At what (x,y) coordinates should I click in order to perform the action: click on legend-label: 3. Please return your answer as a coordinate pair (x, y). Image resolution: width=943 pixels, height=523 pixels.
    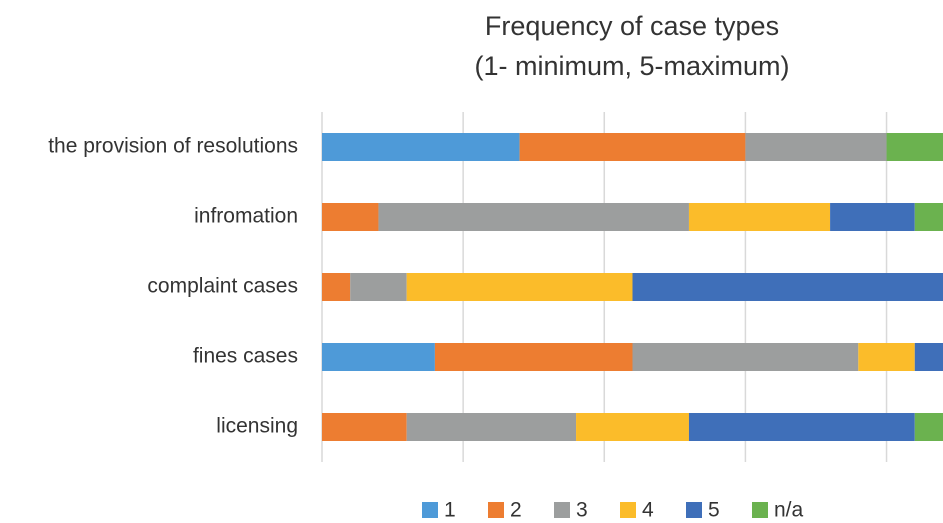
    Looking at the image, I should click on (582, 510).